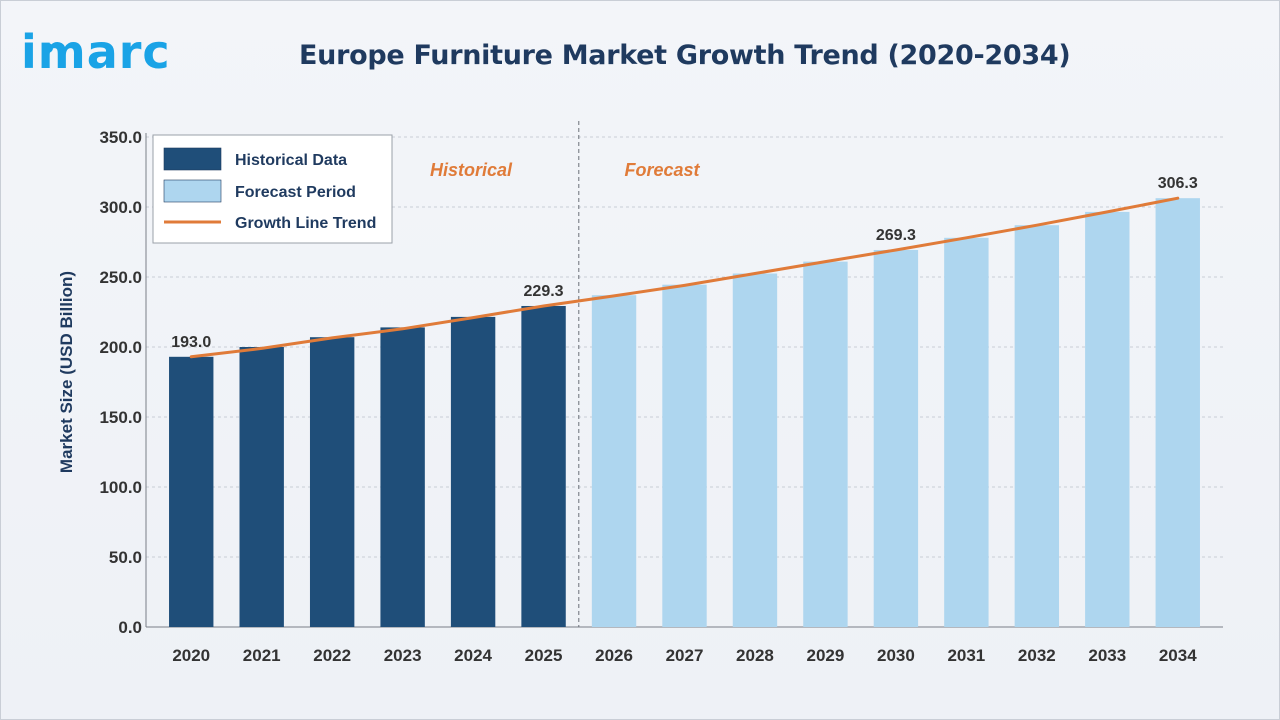 The width and height of the screenshot is (1280, 720). I want to click on legend-label: Forecast Period, so click(295, 192).